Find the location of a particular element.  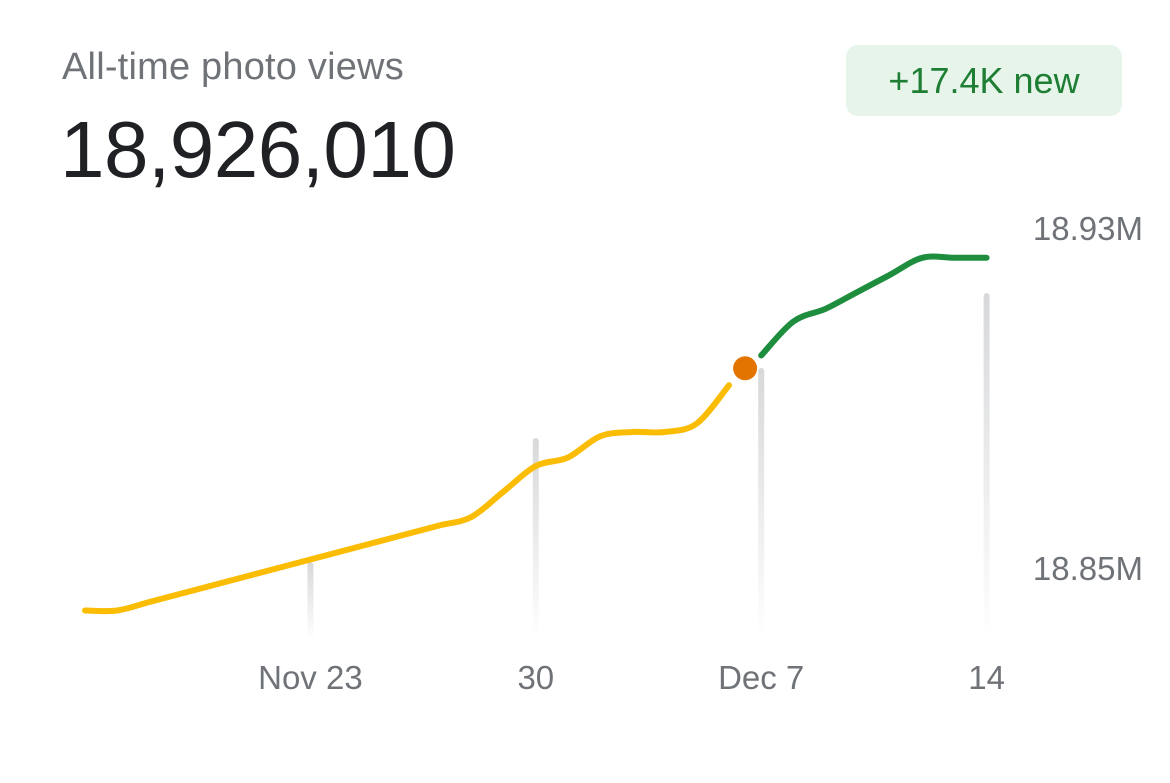

marker-layer is located at coordinates (745, 368).